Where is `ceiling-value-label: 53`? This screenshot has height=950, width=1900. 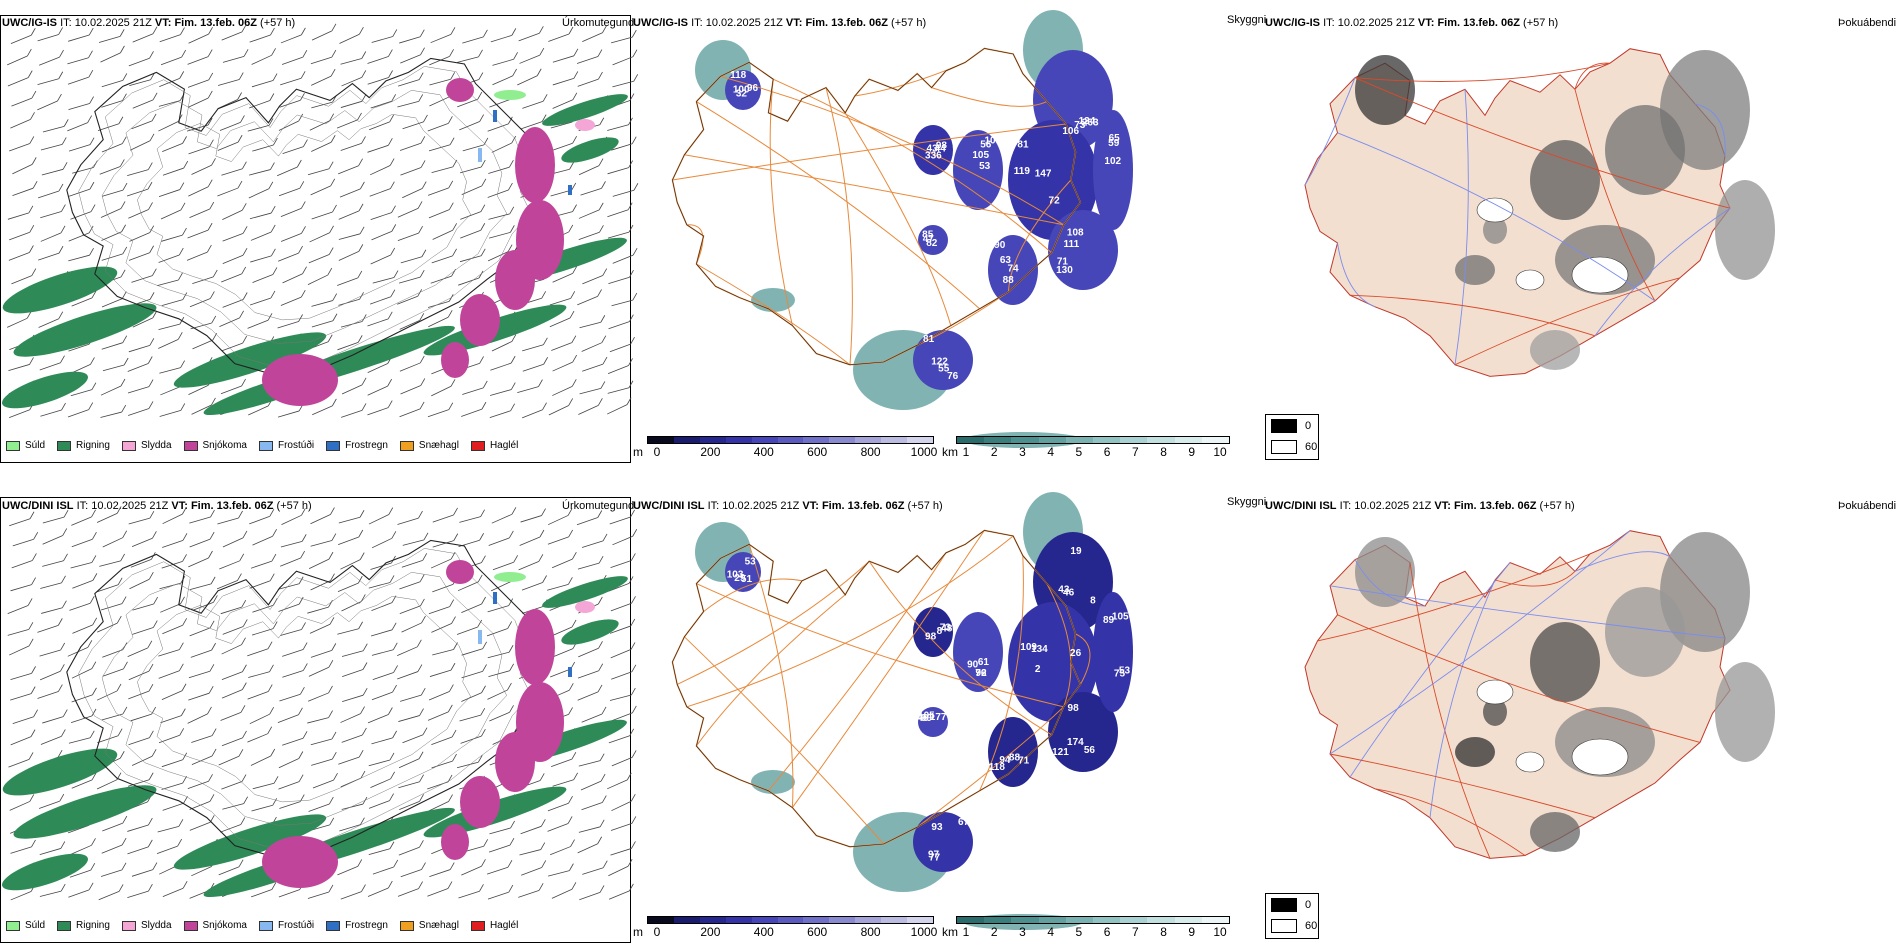
ceiling-value-label: 53 is located at coordinates (1125, 671).